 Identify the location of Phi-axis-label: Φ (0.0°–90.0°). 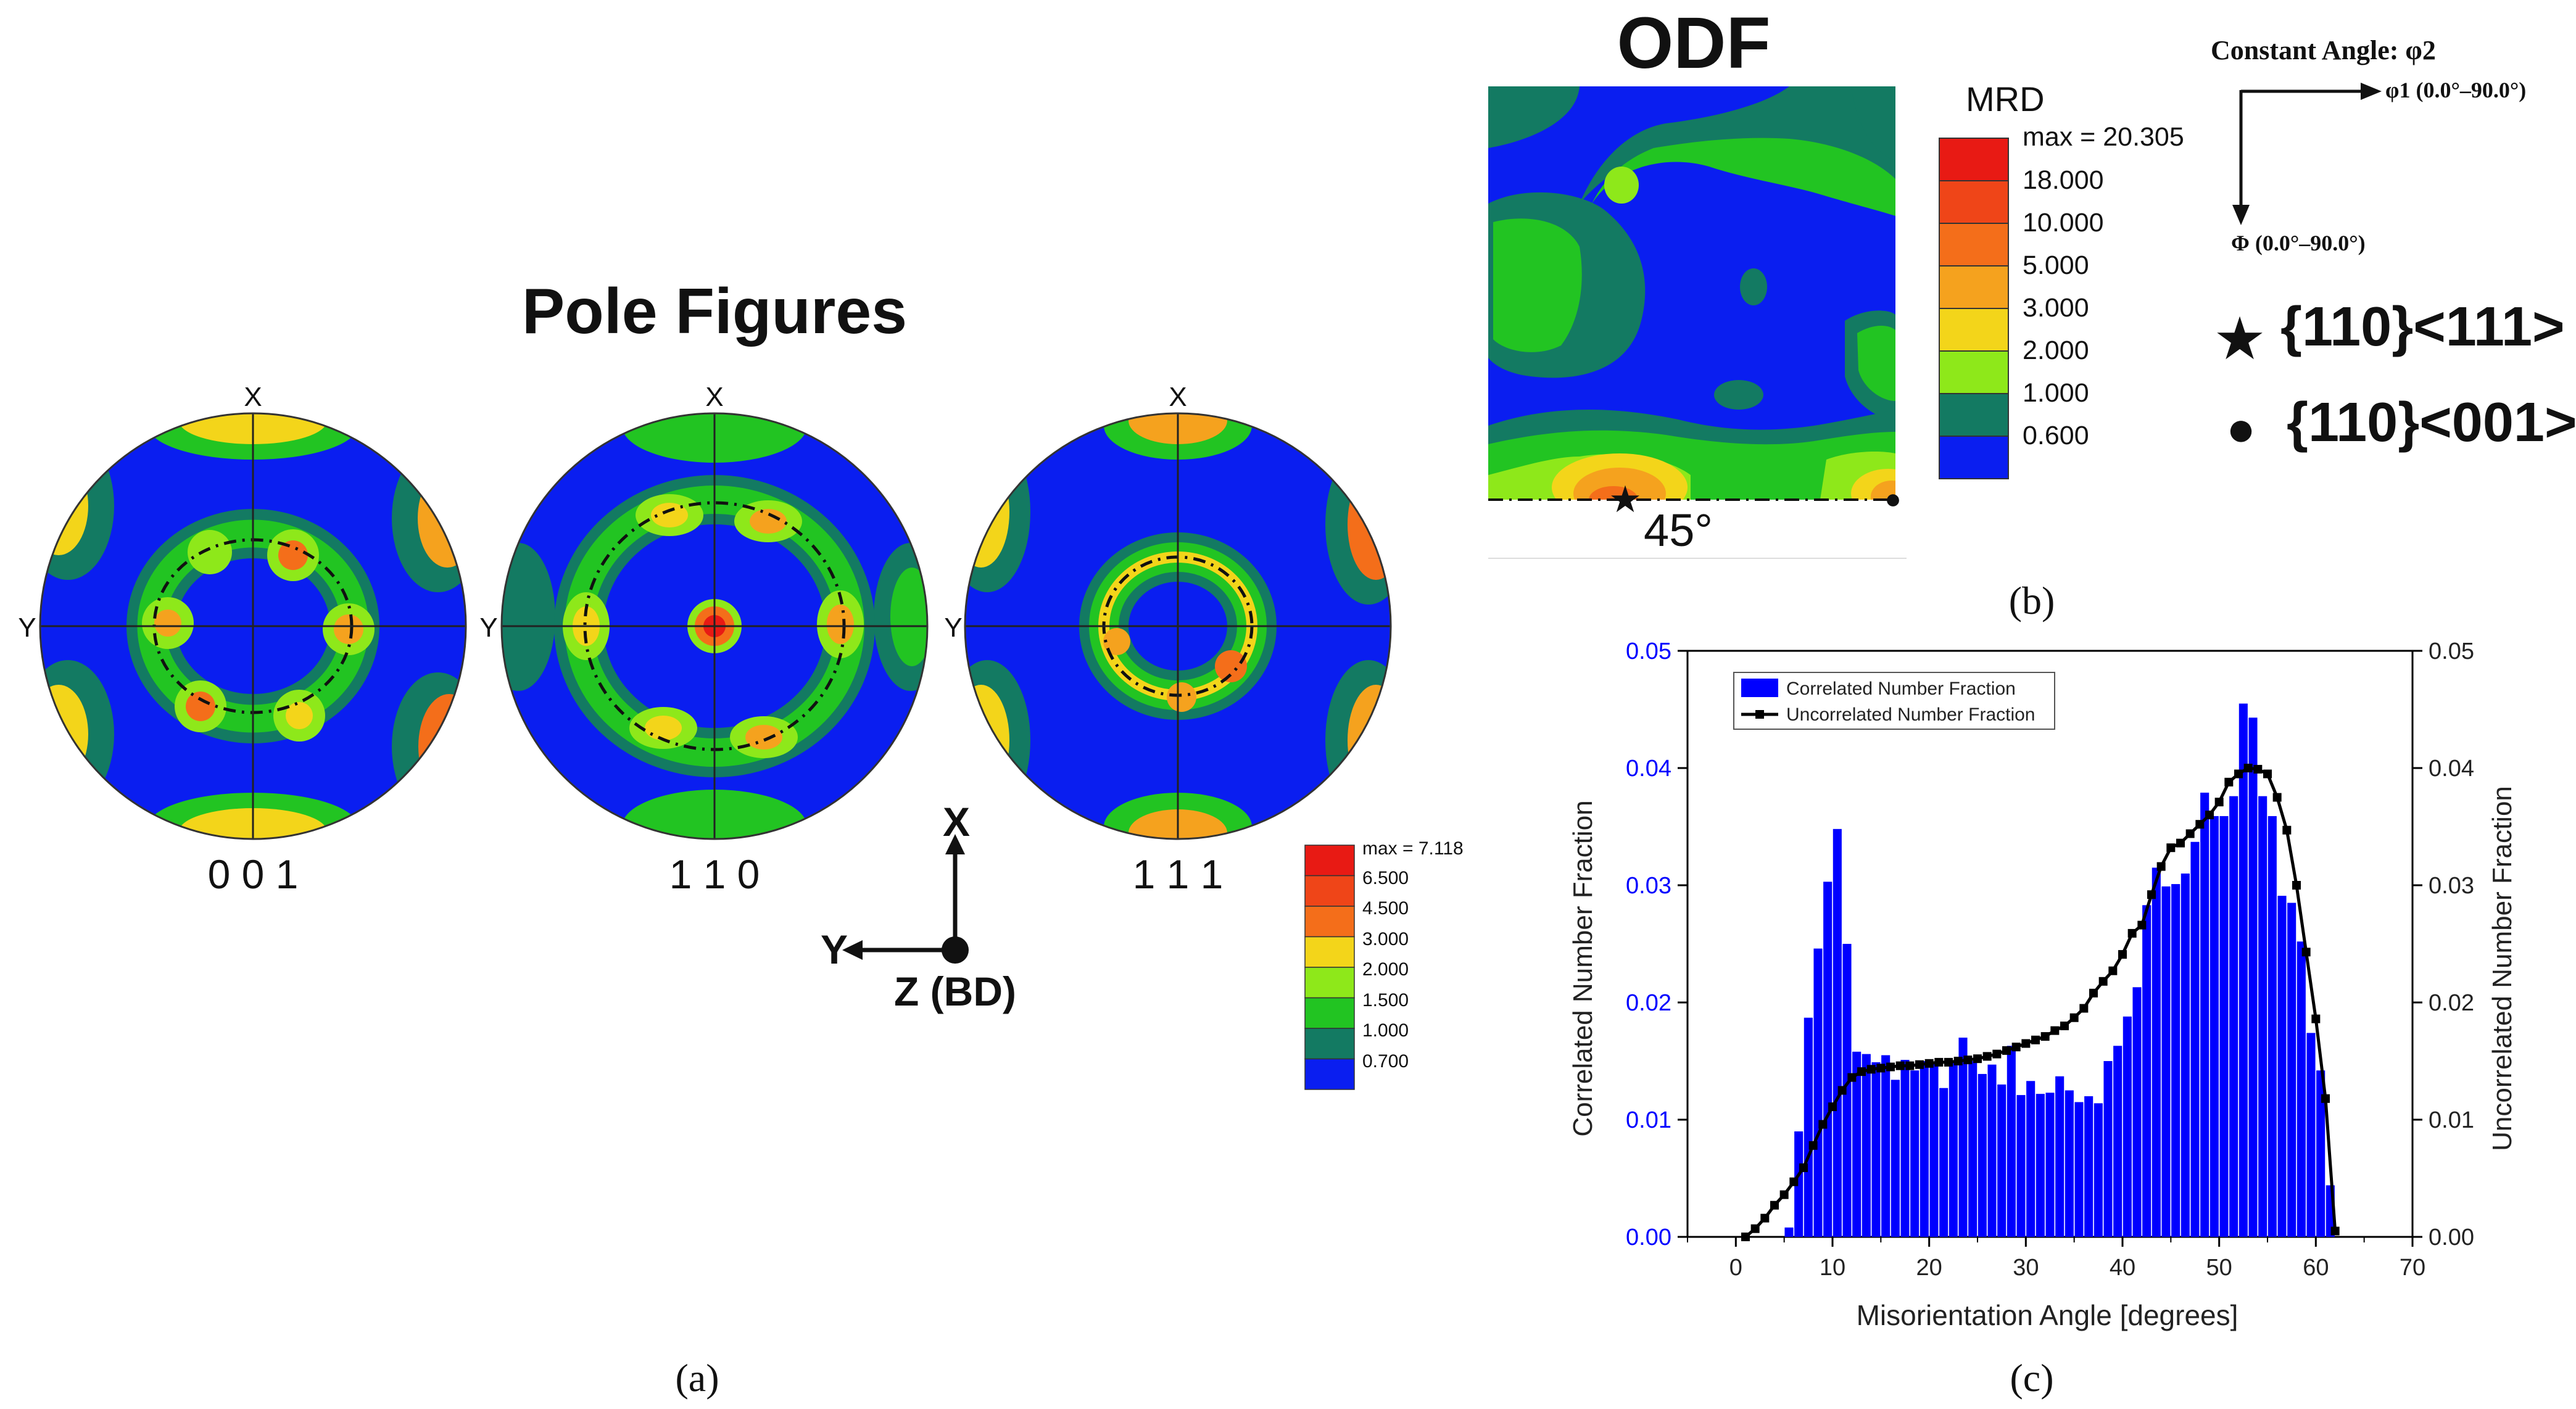
(2298, 243).